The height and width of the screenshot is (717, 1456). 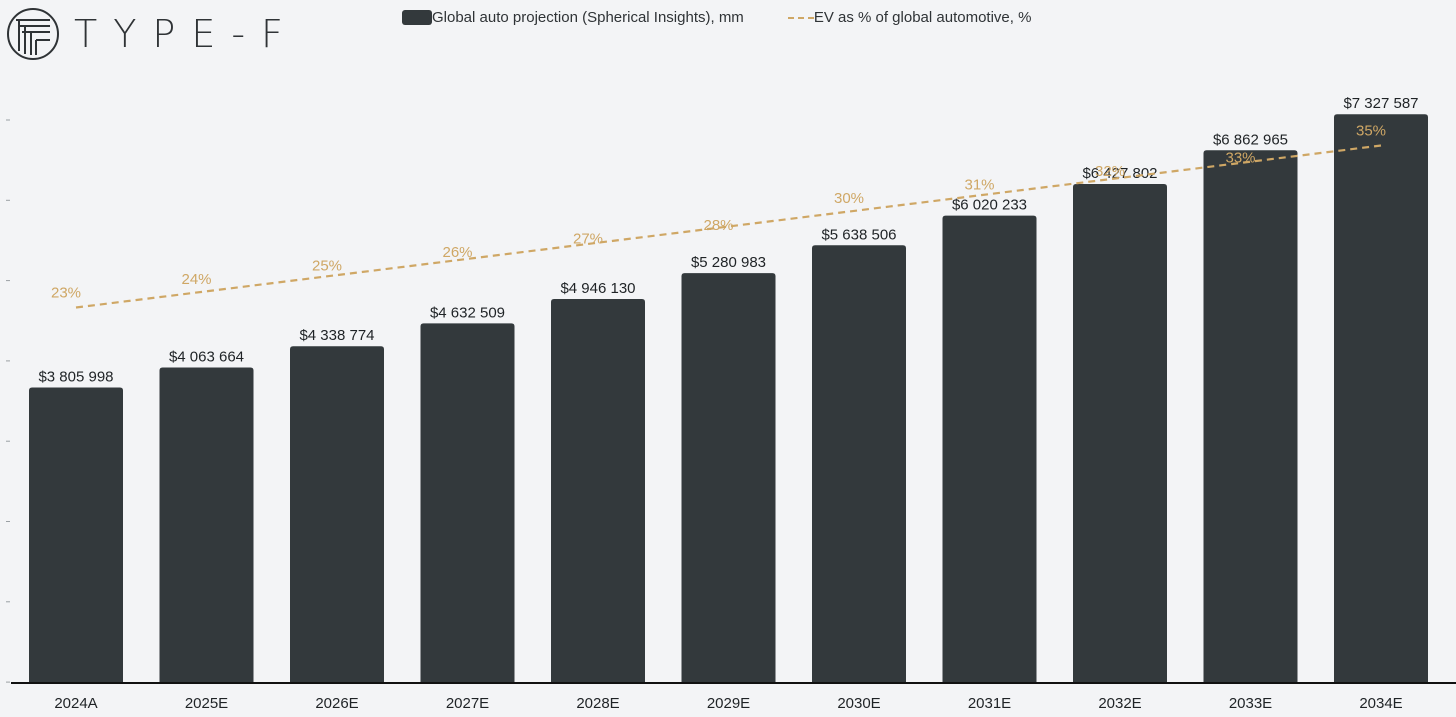 I want to click on x-tick-label: 2033E, so click(x=1250, y=703).